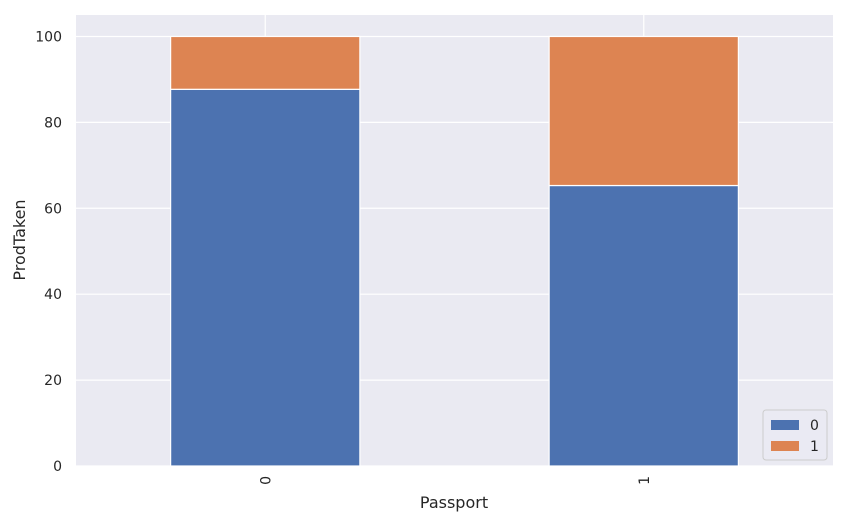 Image resolution: width=844 pixels, height=518 pixels. What do you see at coordinates (814, 426) in the screenshot?
I see `legend-label: 0` at bounding box center [814, 426].